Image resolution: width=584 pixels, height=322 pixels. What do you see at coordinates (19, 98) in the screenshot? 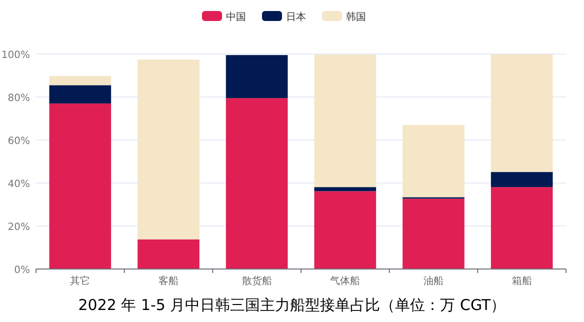
I see `y-tick-label: 80%` at bounding box center [19, 98].